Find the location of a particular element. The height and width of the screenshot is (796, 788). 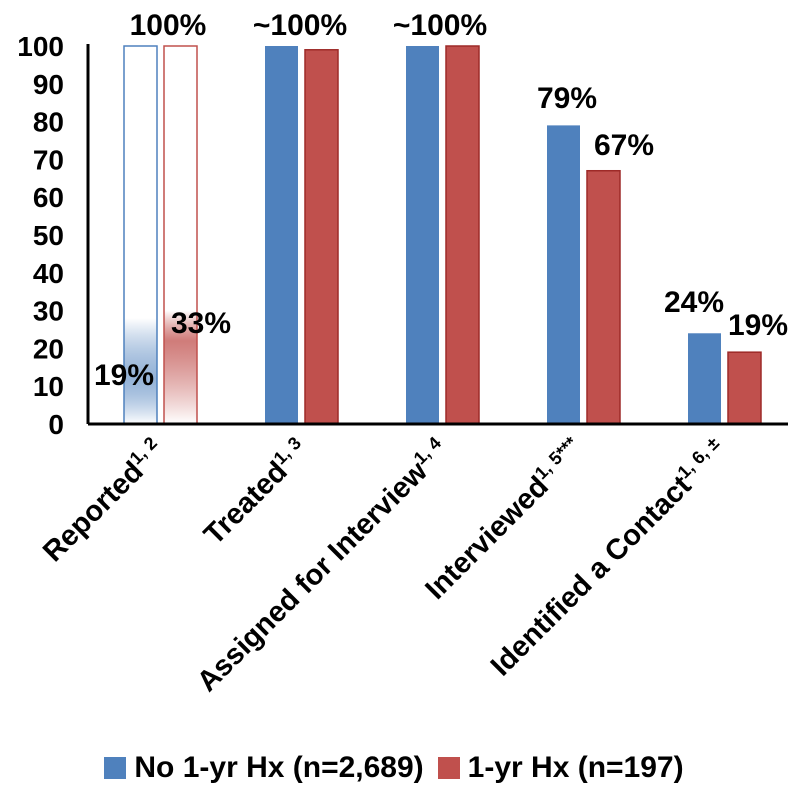

category-label-1: Treated1, 3 is located at coordinates (256, 492).